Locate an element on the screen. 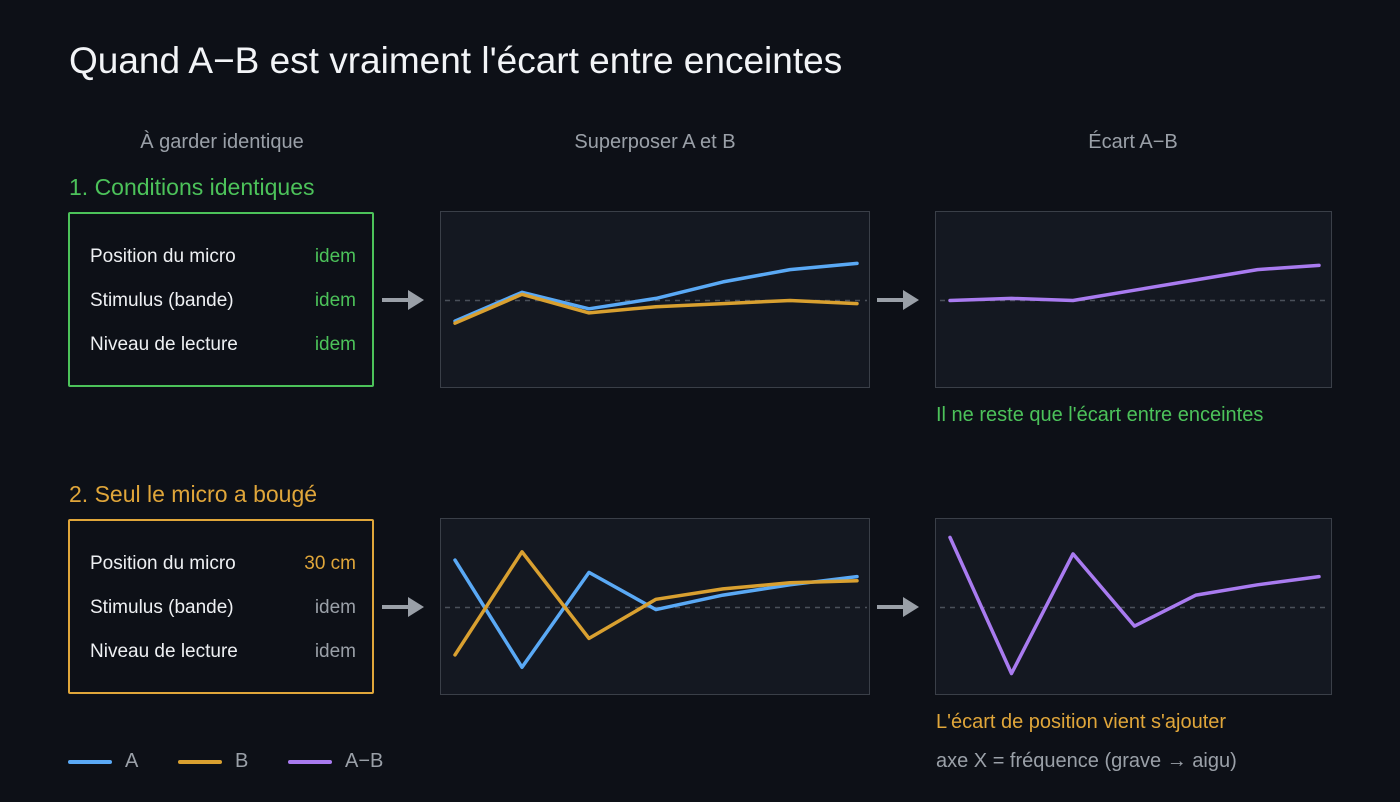 This screenshot has height=802, width=1400. legend-item-a-minus-b: A−B is located at coordinates (348, 762).